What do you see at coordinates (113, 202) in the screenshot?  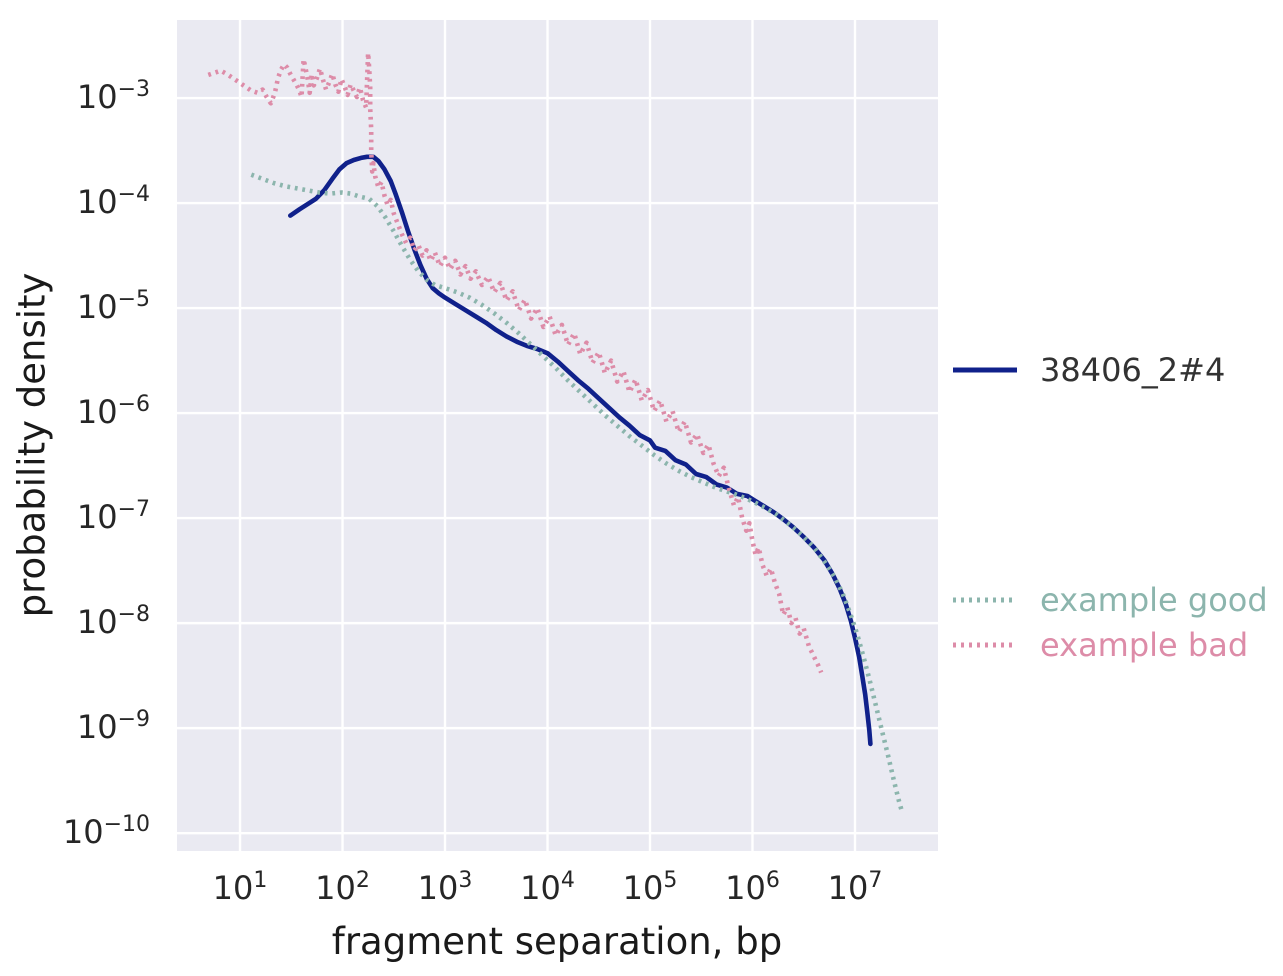 I see `y-tick-label: 10⁻⁴` at bounding box center [113, 202].